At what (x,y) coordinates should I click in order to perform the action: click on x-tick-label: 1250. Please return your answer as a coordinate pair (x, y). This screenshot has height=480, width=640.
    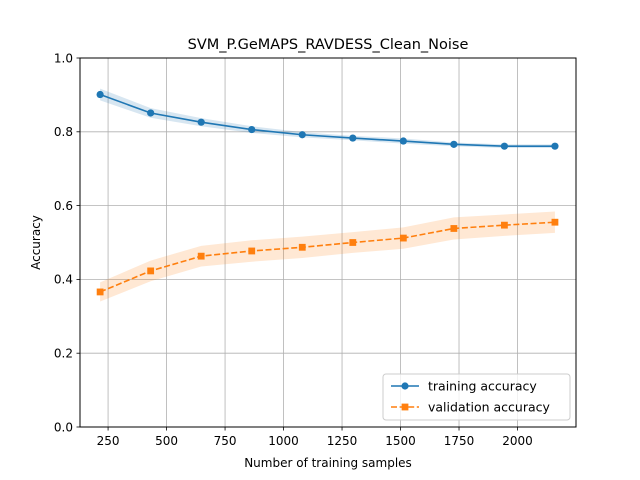
    Looking at the image, I should click on (342, 441).